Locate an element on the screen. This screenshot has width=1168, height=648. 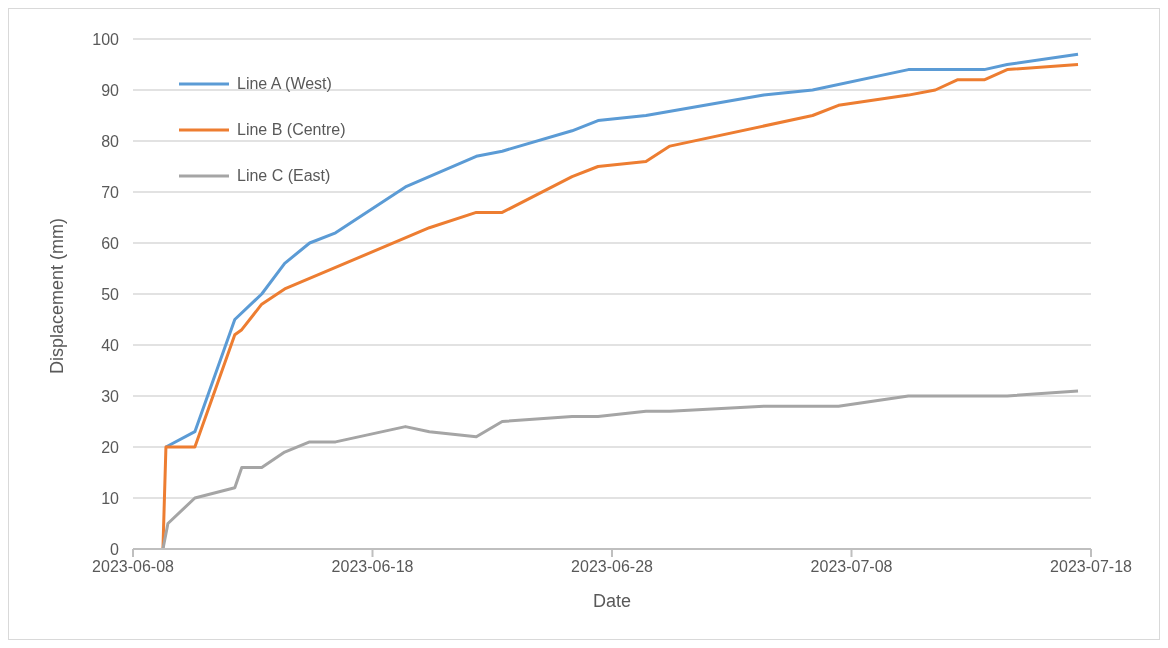
y-tick-label: 40 is located at coordinates (110, 345).